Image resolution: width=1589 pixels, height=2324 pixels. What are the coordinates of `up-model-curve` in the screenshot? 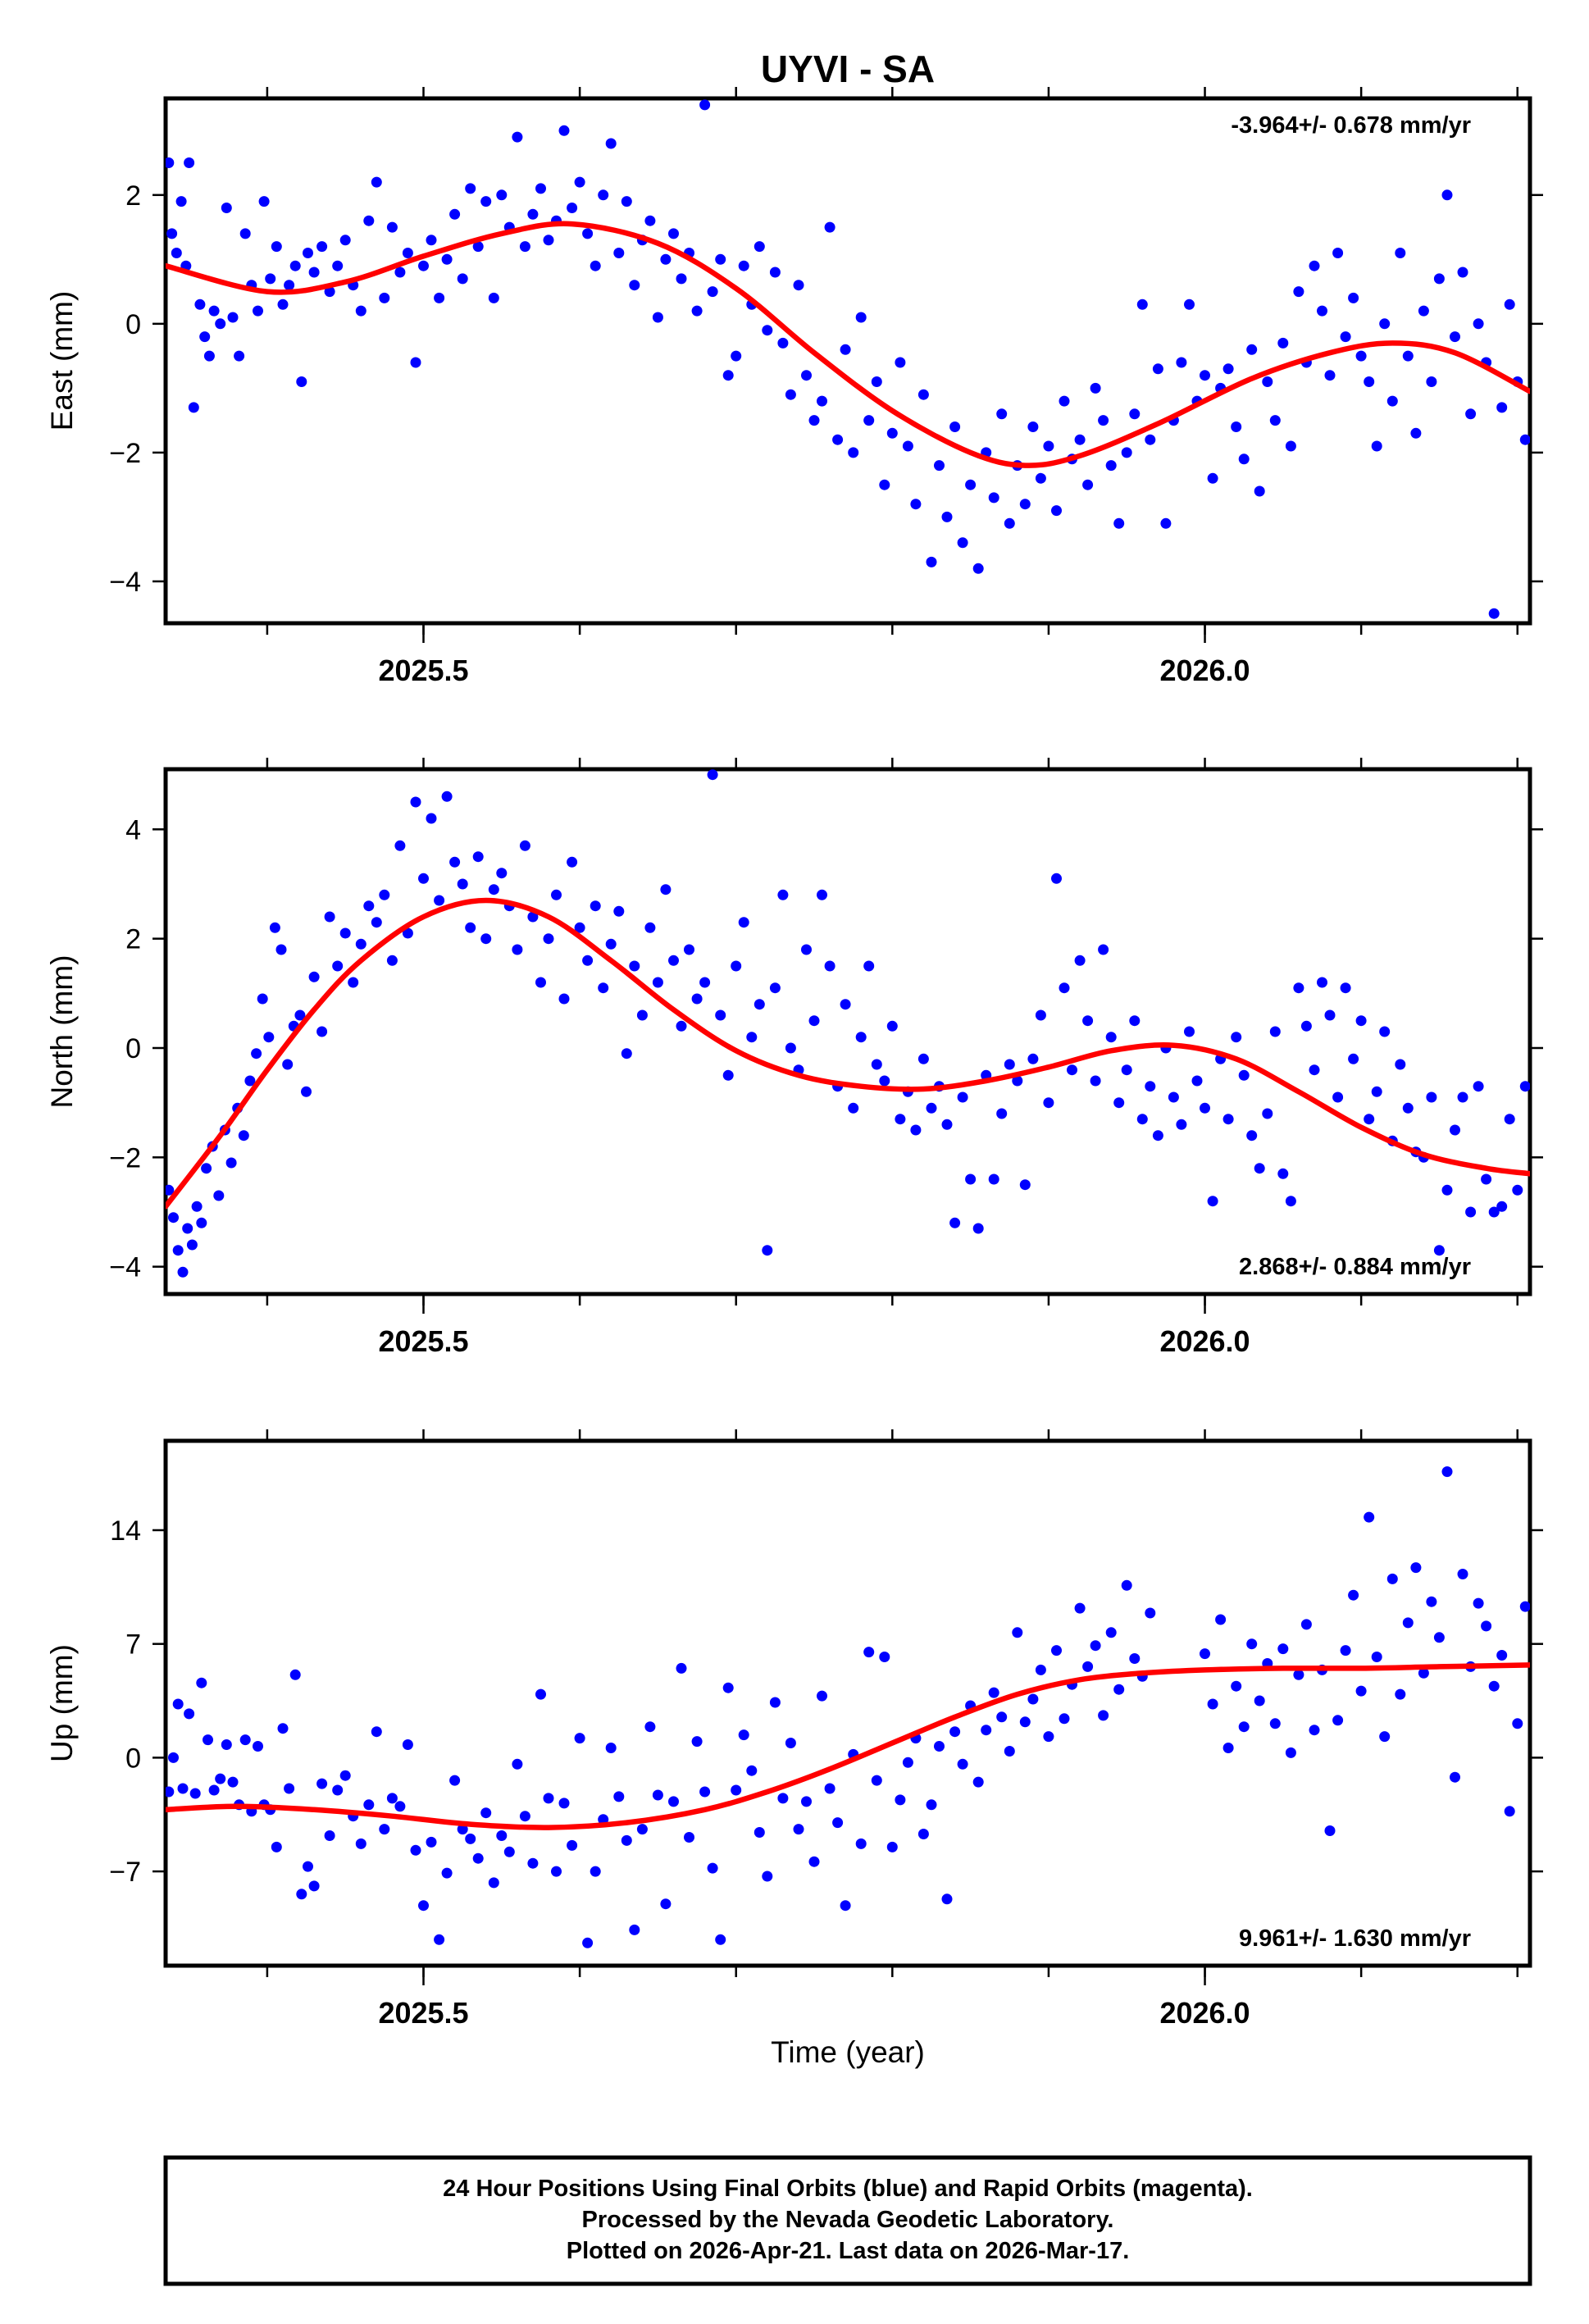 It's located at (848, 1746).